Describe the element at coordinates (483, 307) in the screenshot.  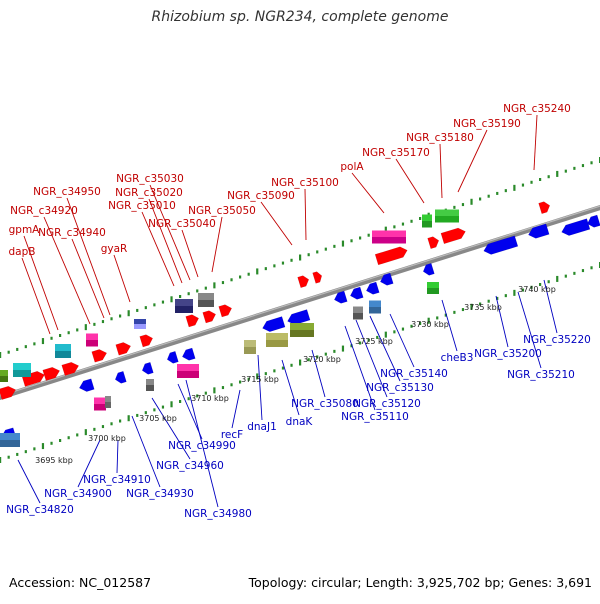
I see `scale-label: 3735 kbp` at that location.